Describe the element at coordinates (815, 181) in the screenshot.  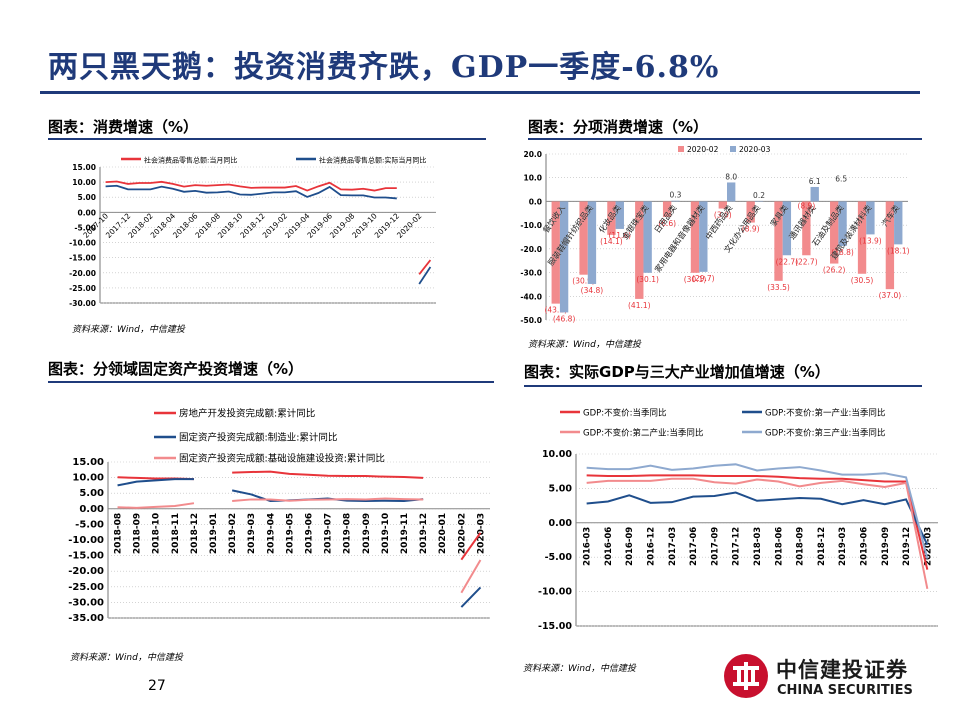
I see `data-label: 6.1` at that location.